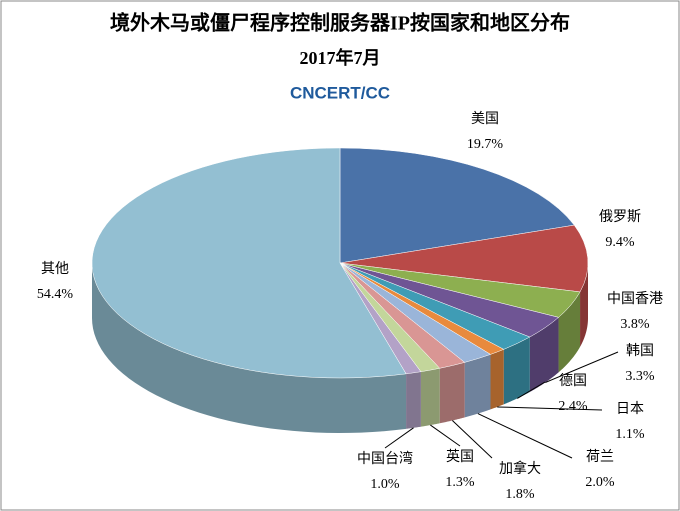 This screenshot has height=511, width=680. What do you see at coordinates (485, 144) in the screenshot?
I see `value-label: 19.7%` at bounding box center [485, 144].